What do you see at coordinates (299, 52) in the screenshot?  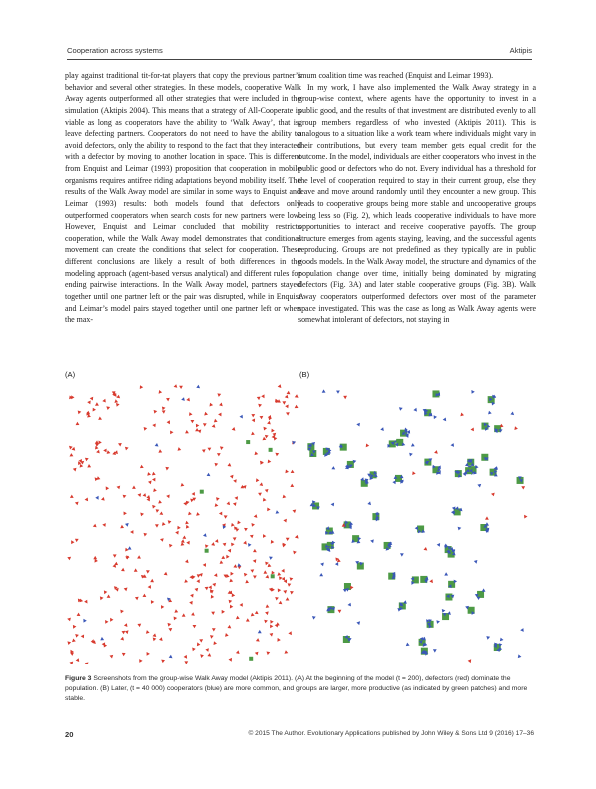 I see `running-head: Cooperation across systems Aktipis` at bounding box center [299, 52].